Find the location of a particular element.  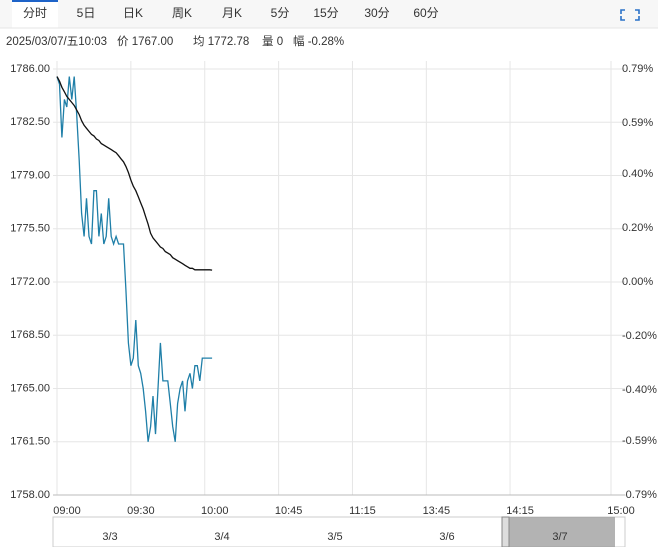

y2-tick-label: 0.79% is located at coordinates (637, 69).